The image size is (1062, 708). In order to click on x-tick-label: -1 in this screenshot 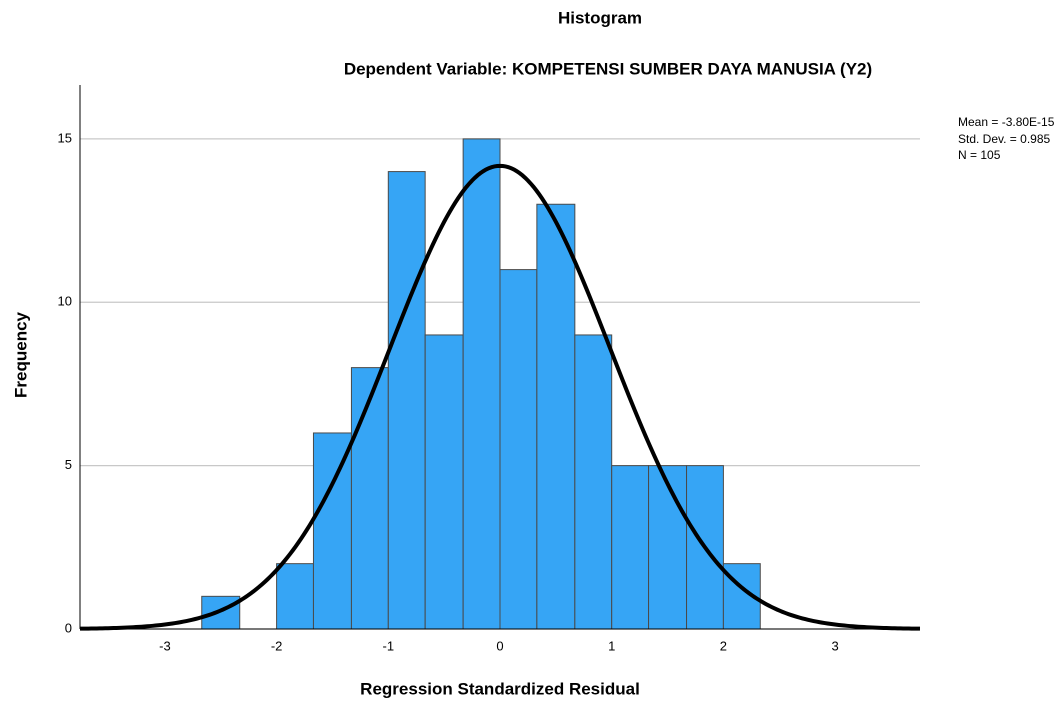, I will do `click(389, 645)`.